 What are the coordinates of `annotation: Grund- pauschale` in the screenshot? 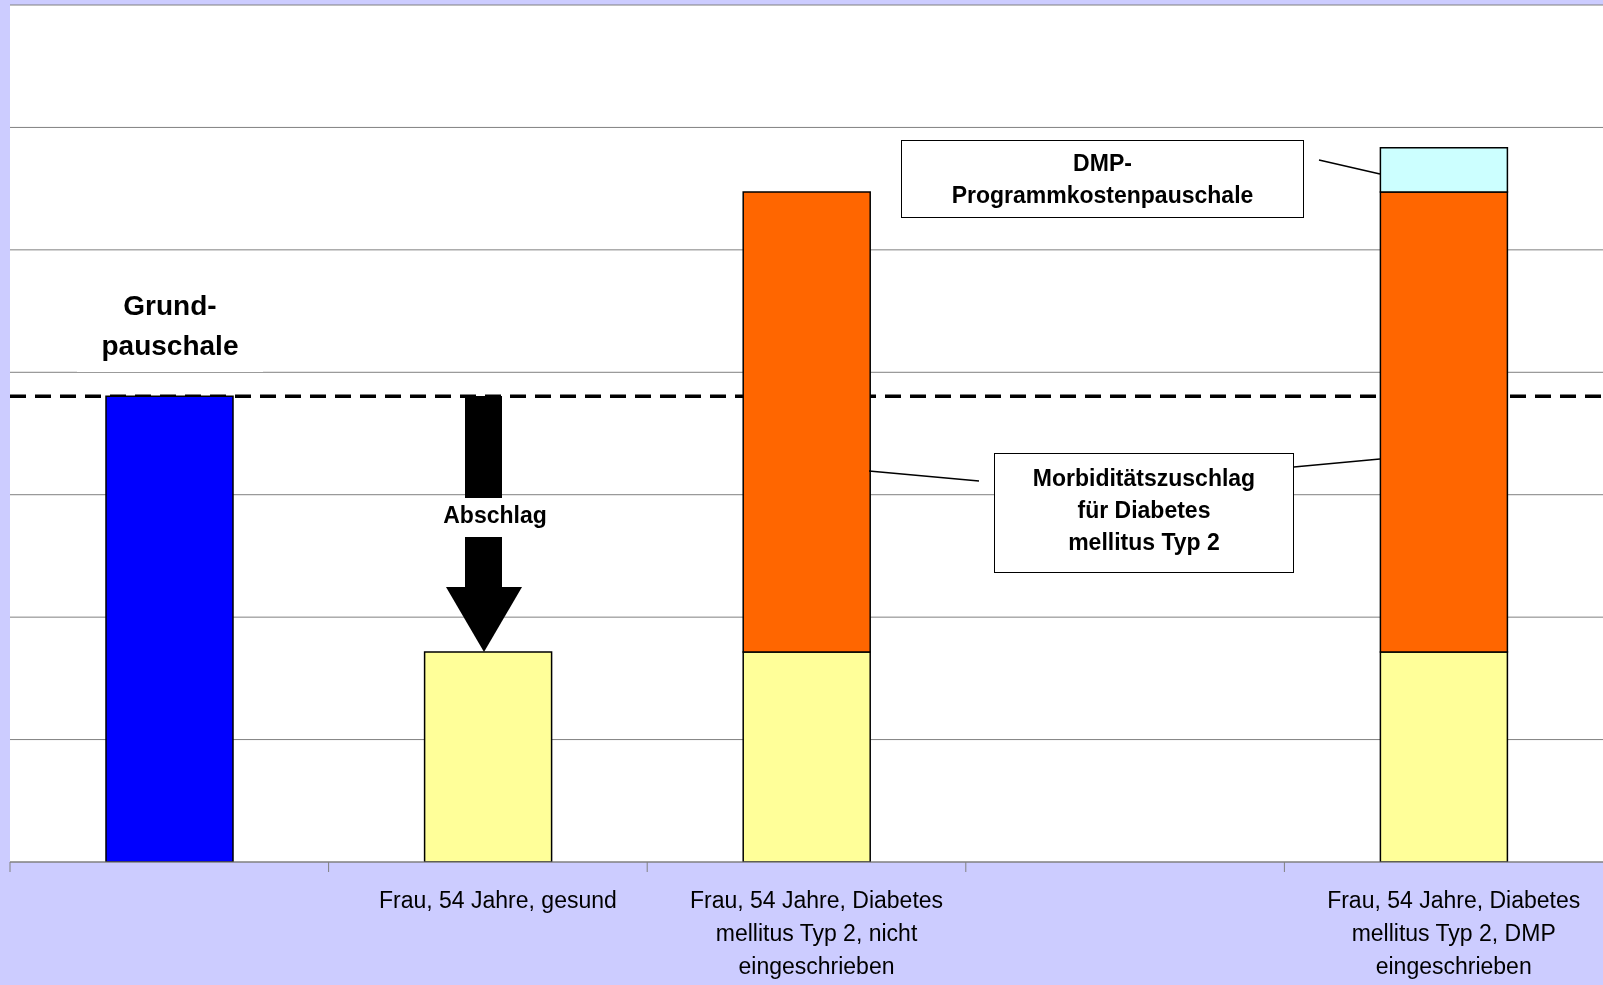 It's located at (170, 326).